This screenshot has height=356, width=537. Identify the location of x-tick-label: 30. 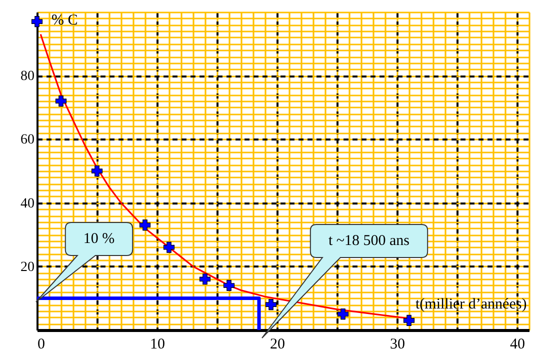
(397, 344).